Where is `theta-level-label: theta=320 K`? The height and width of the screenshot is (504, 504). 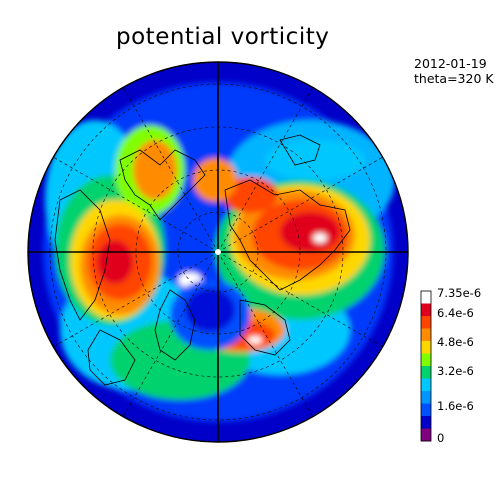
theta-level-label: theta=320 K is located at coordinates (454, 78).